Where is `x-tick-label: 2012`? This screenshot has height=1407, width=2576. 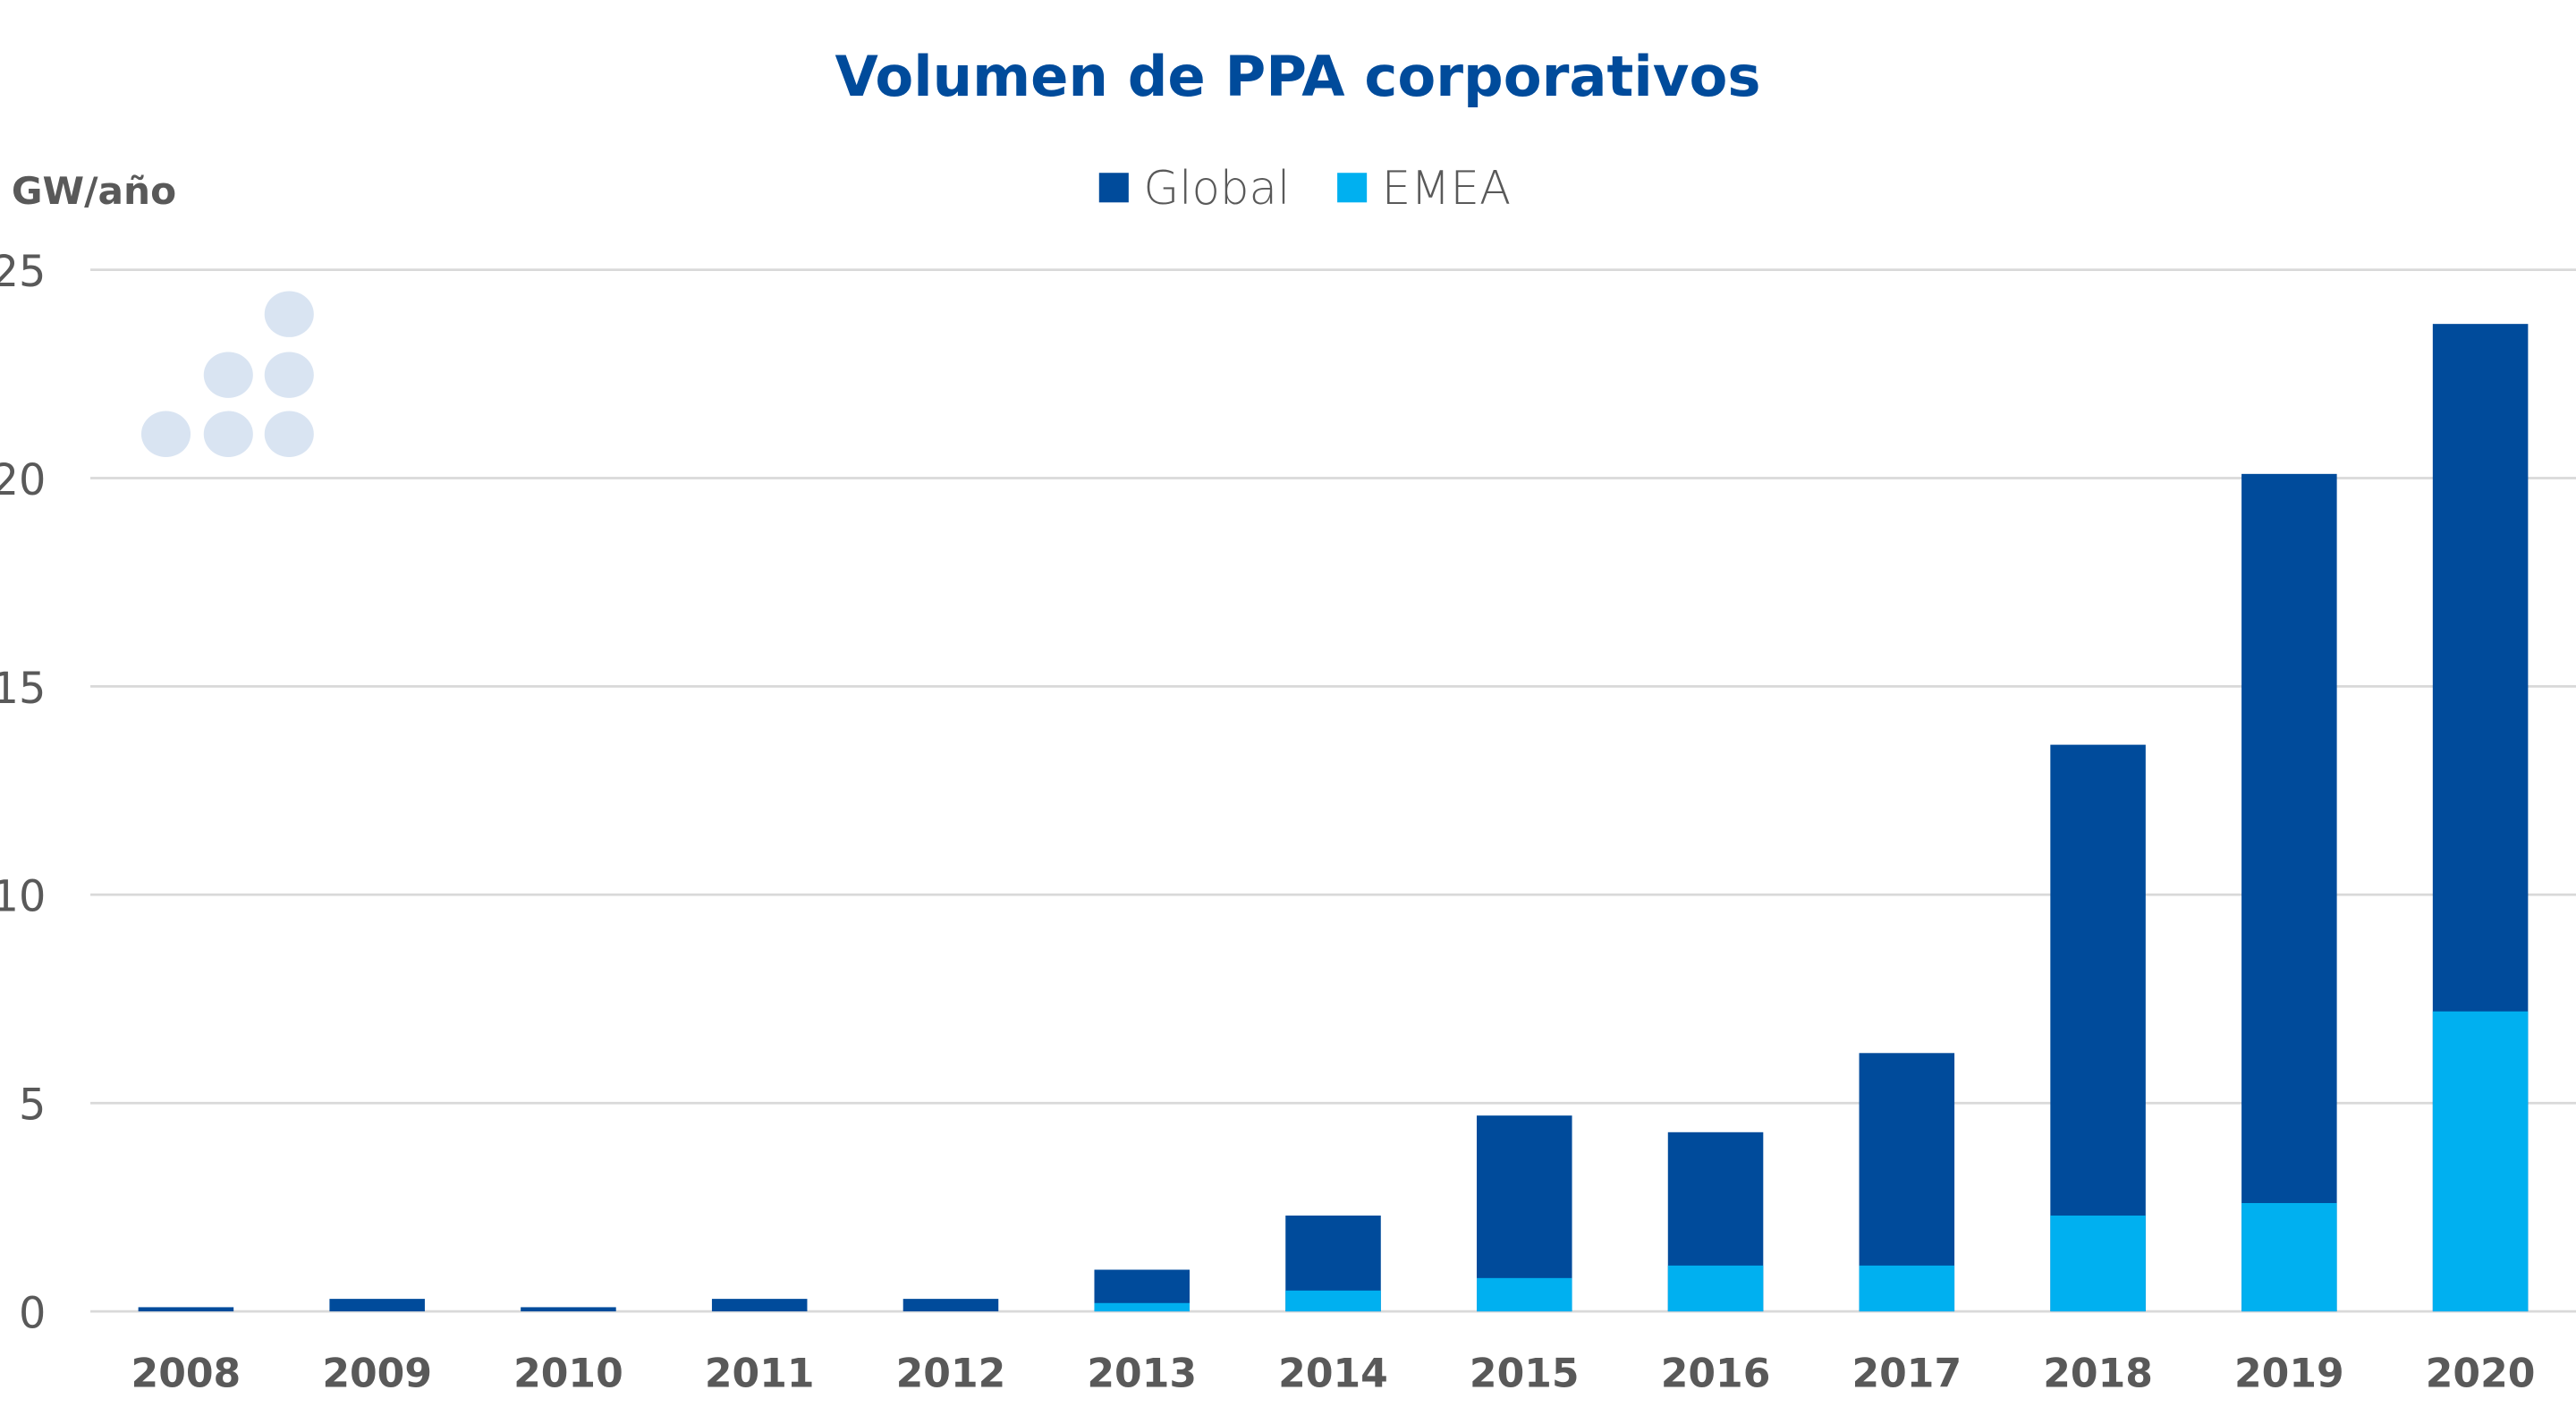 x-tick-label: 2012 is located at coordinates (951, 1374).